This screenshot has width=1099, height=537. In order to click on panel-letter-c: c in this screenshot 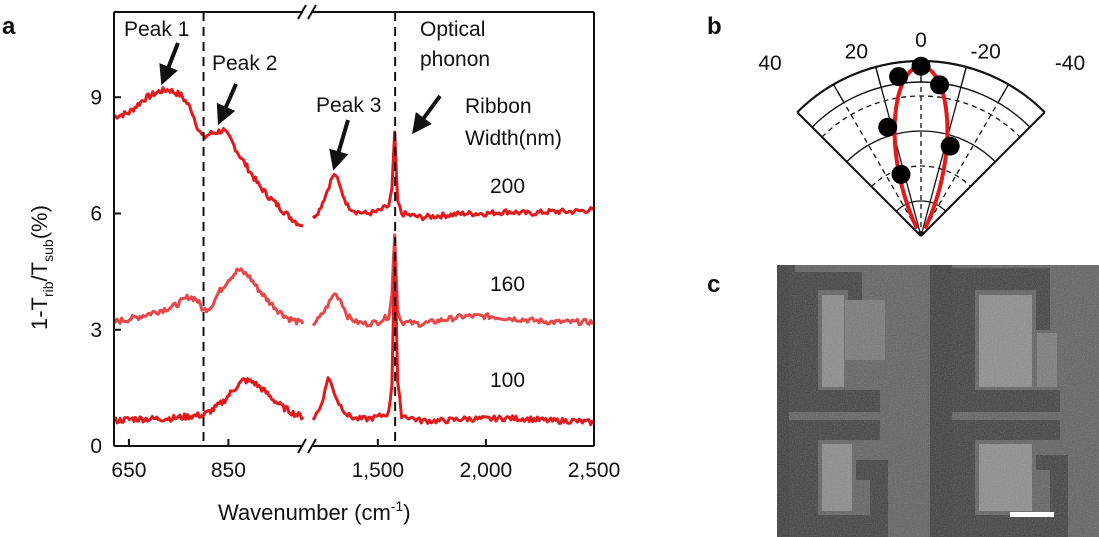, I will do `click(713, 284)`.